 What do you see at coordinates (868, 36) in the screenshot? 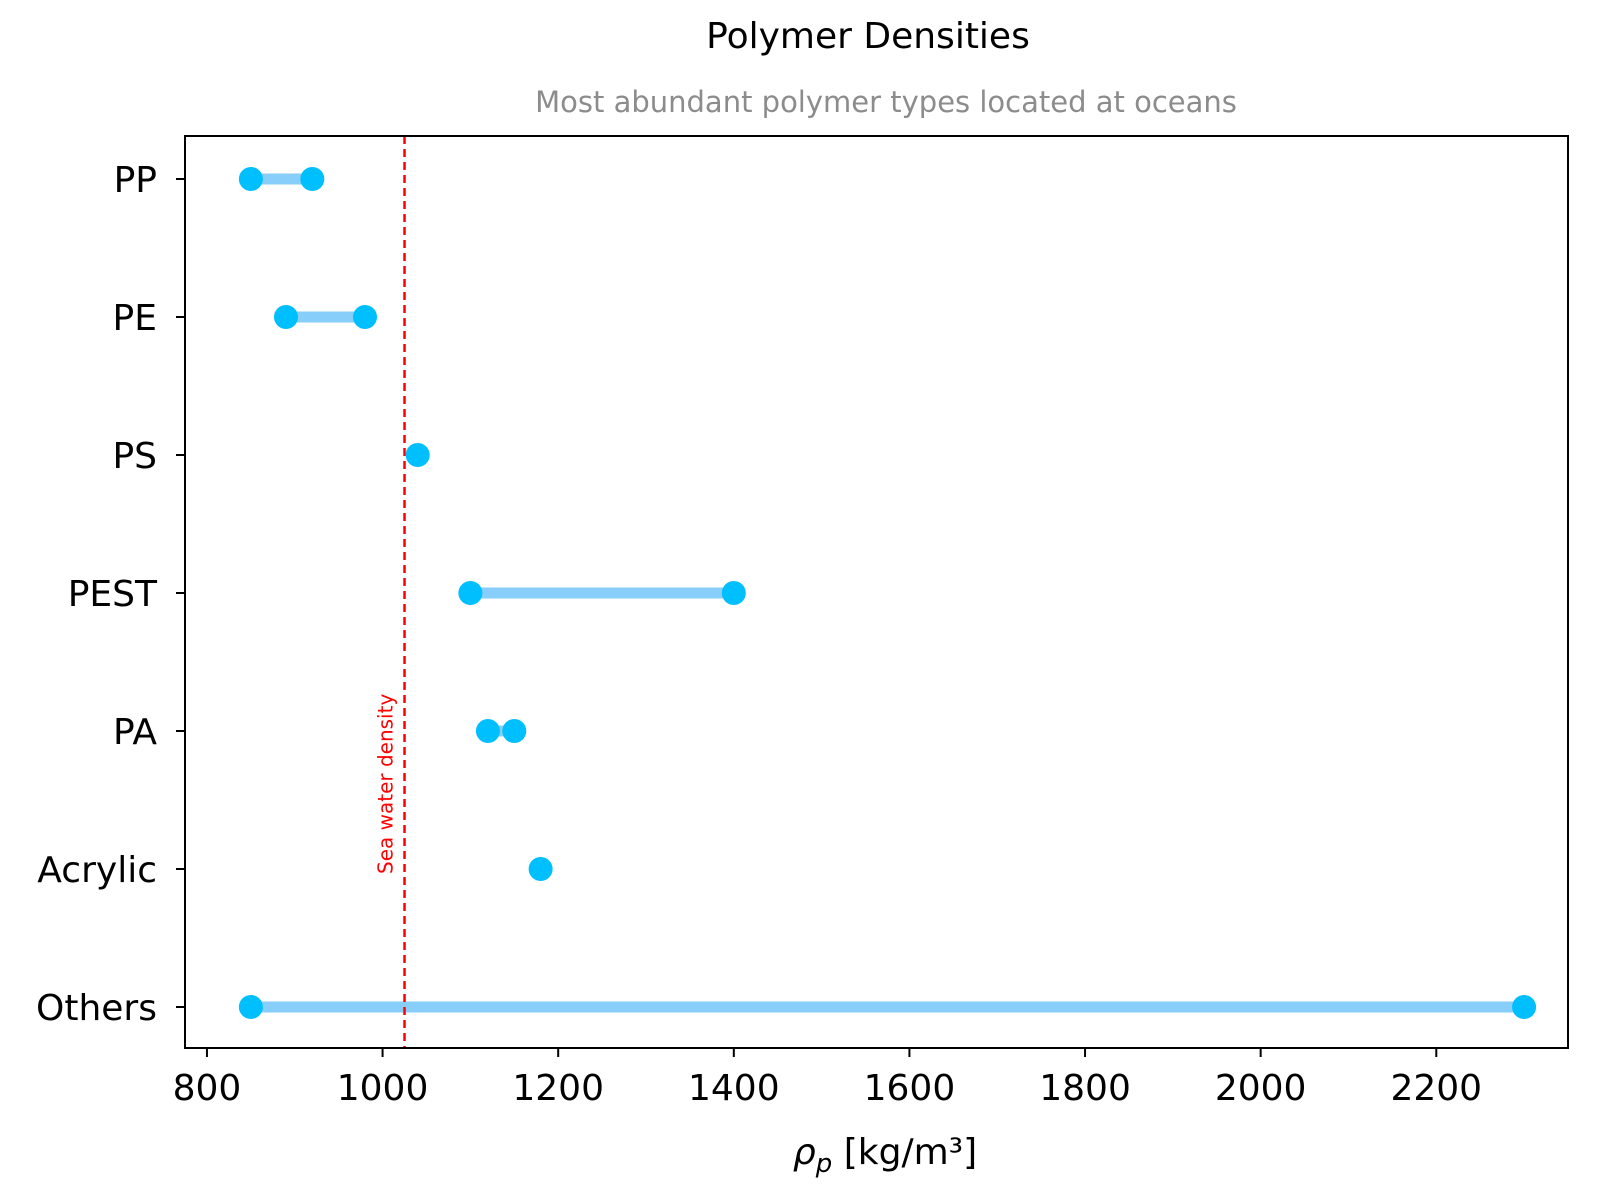
I see `chart-title: Polymer Densities` at bounding box center [868, 36].